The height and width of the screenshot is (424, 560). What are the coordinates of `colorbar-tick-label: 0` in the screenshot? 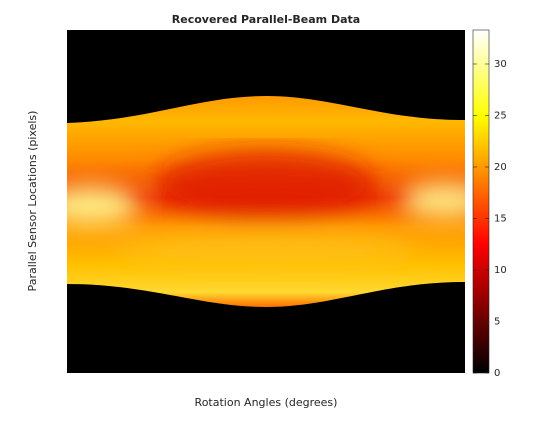 It's located at (497, 373).